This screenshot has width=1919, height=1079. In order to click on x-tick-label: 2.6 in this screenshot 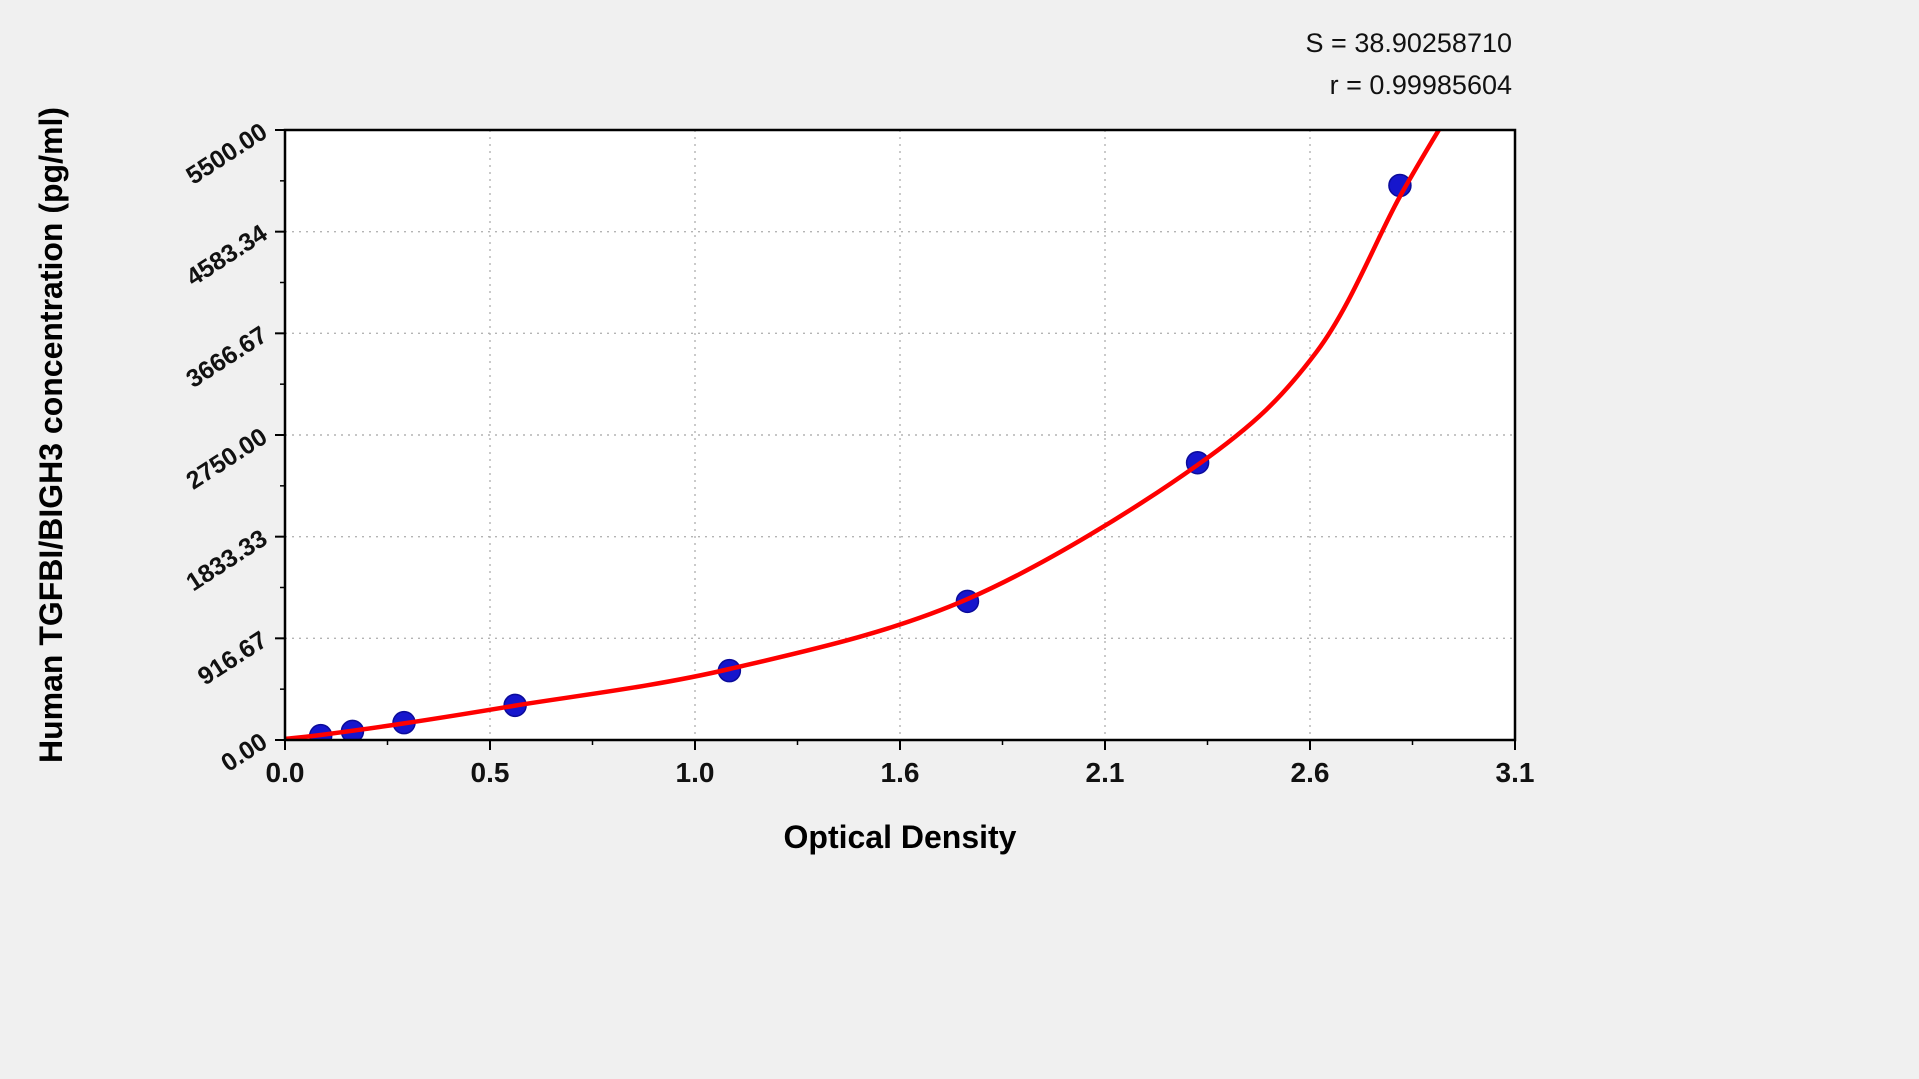, I will do `click(1310, 772)`.